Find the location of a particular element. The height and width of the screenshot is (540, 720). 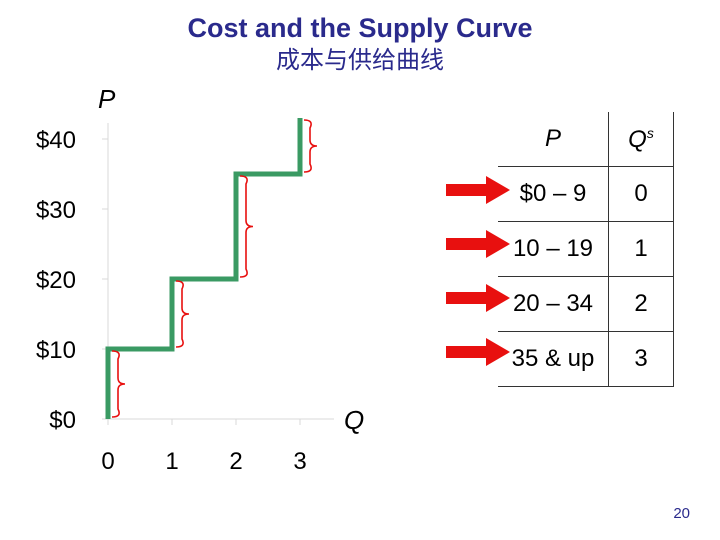

slide-title-block: Cost and the Supply Curve 成本与供给曲线 is located at coordinates (360, 44).